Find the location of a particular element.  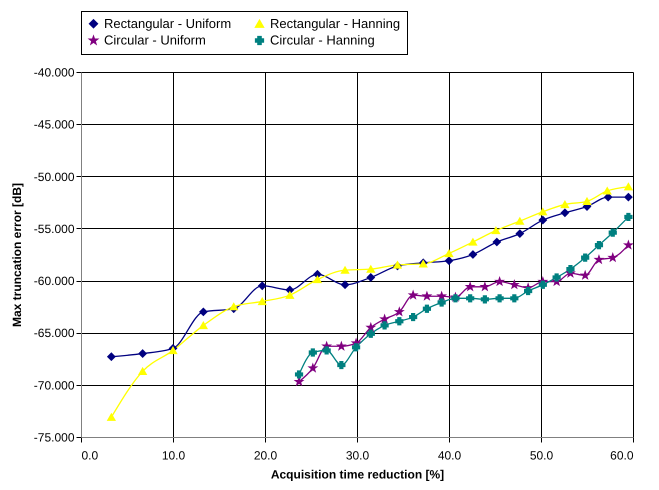

y-tick-label: -75.000 is located at coordinates (54, 437).